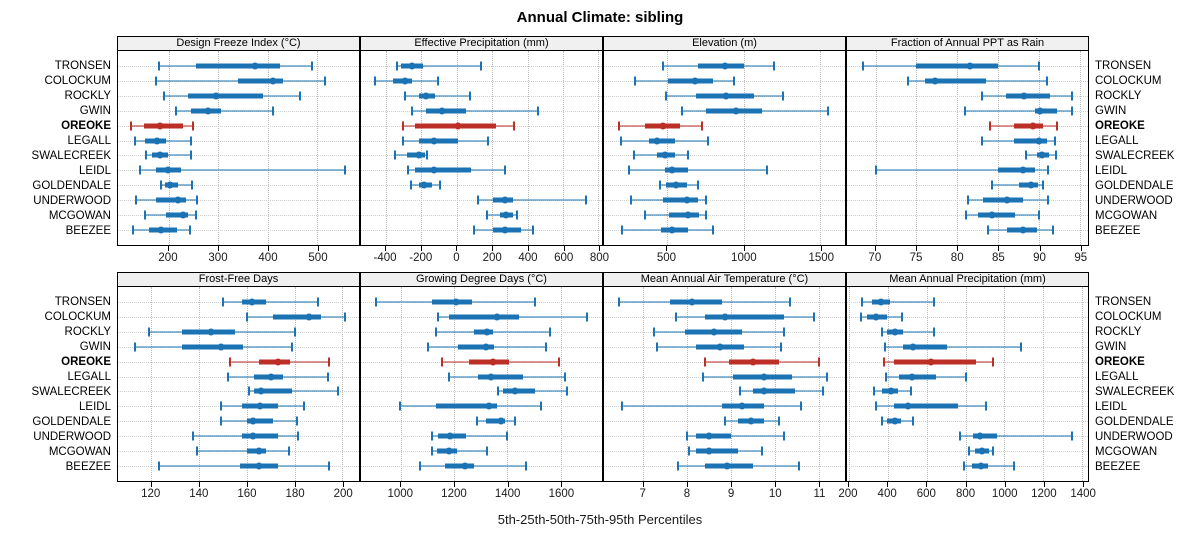 This screenshot has height=550, width=1200. Describe the element at coordinates (1123, 302) in the screenshot. I see `site-label-tronsen: TRONSEN` at that location.